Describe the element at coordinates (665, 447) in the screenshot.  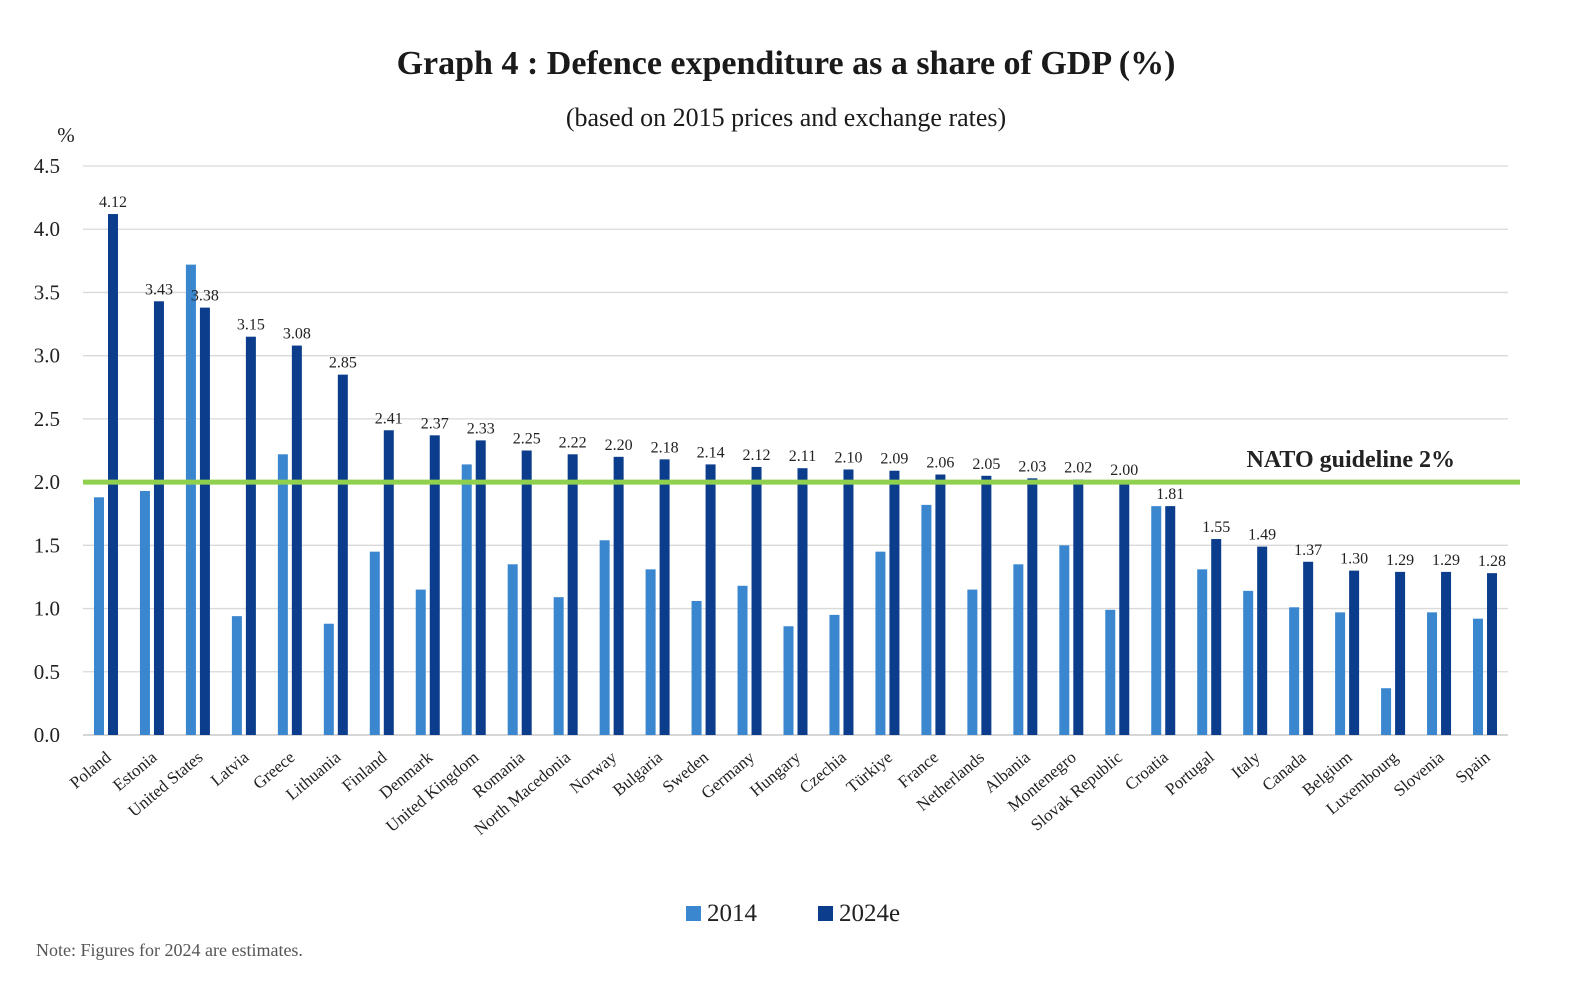
I see `data-label: 2.18` at that location.